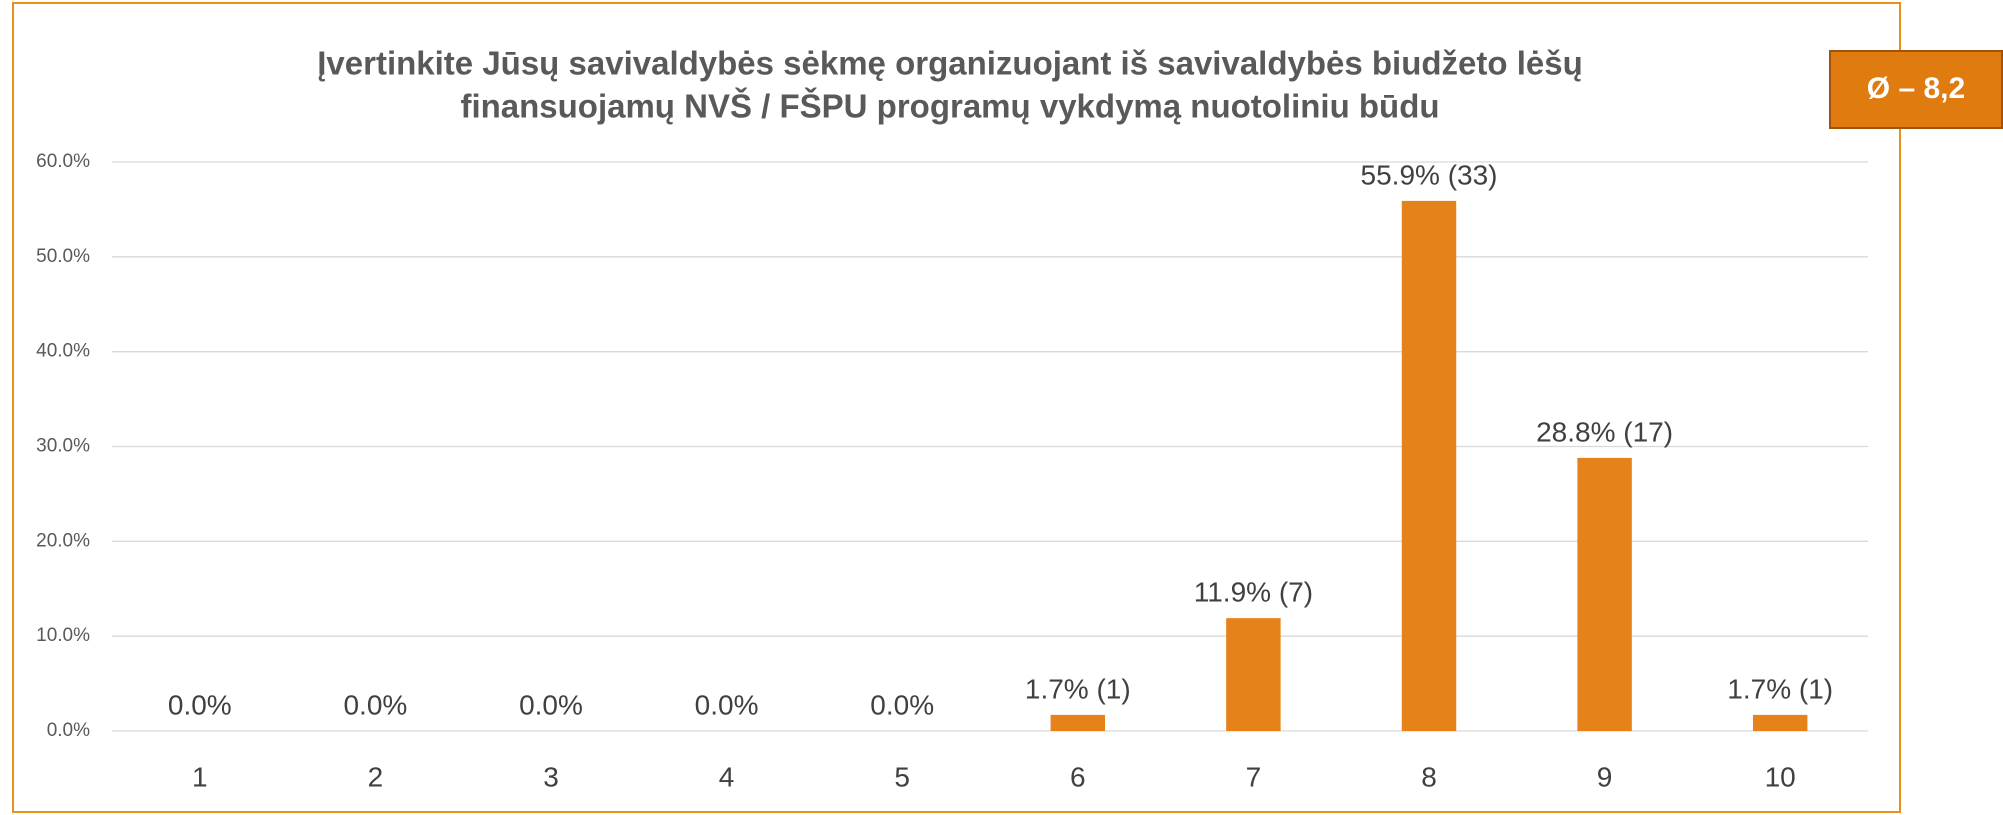 This screenshot has height=815, width=2003. Describe the element at coordinates (63, 161) in the screenshot. I see `y-tick-label: 60.0%` at that location.